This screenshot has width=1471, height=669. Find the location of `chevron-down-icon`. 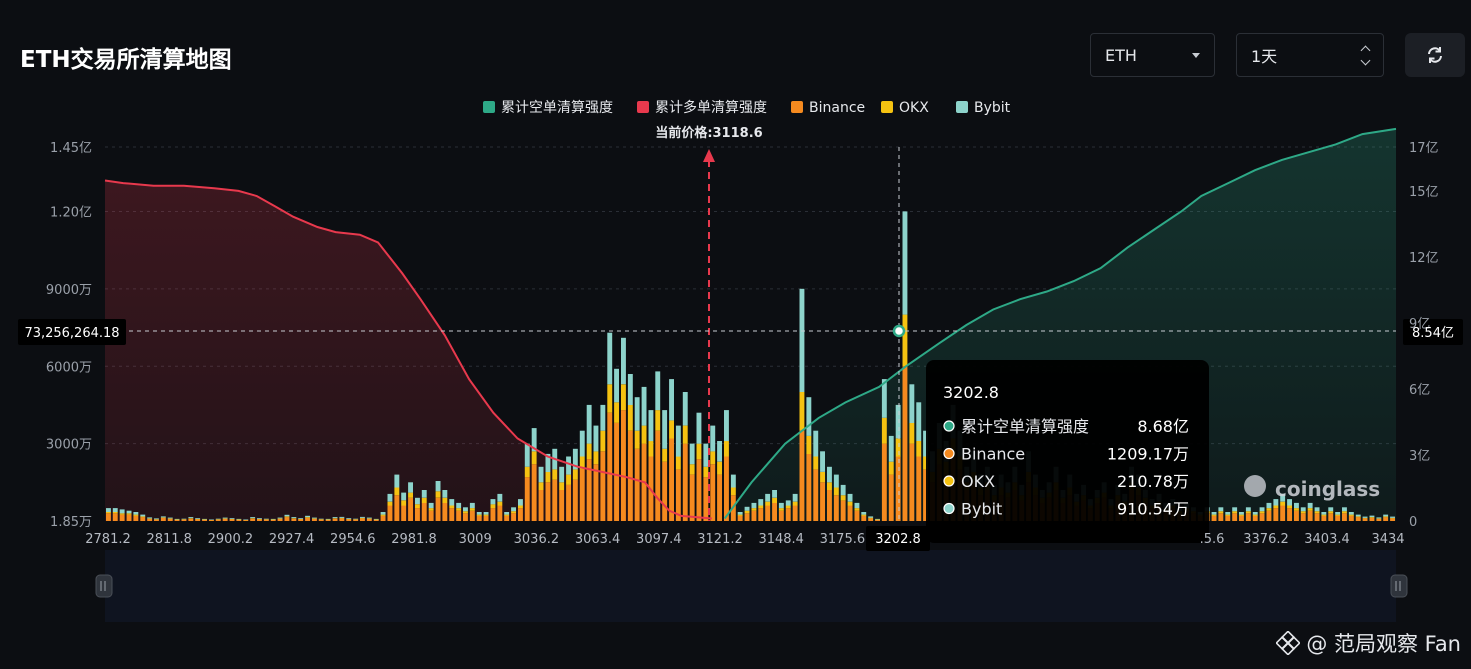

chevron-down-icon is located at coordinates (1196, 55).